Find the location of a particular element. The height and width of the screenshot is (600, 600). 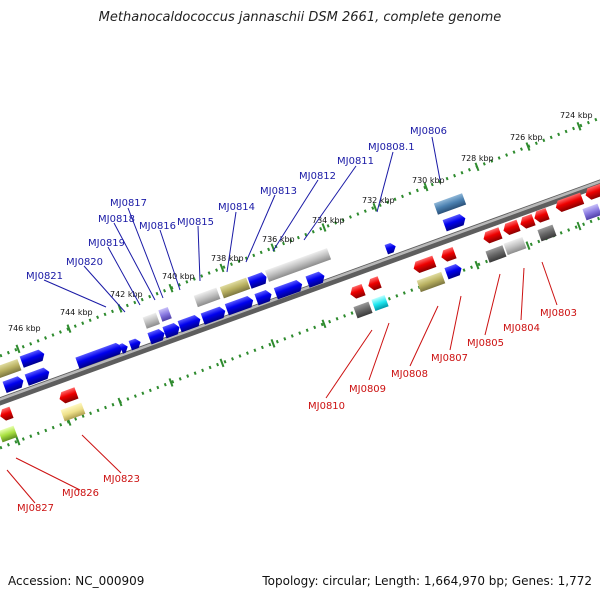

kbp-label: 724 kbp is located at coordinates (576, 115).